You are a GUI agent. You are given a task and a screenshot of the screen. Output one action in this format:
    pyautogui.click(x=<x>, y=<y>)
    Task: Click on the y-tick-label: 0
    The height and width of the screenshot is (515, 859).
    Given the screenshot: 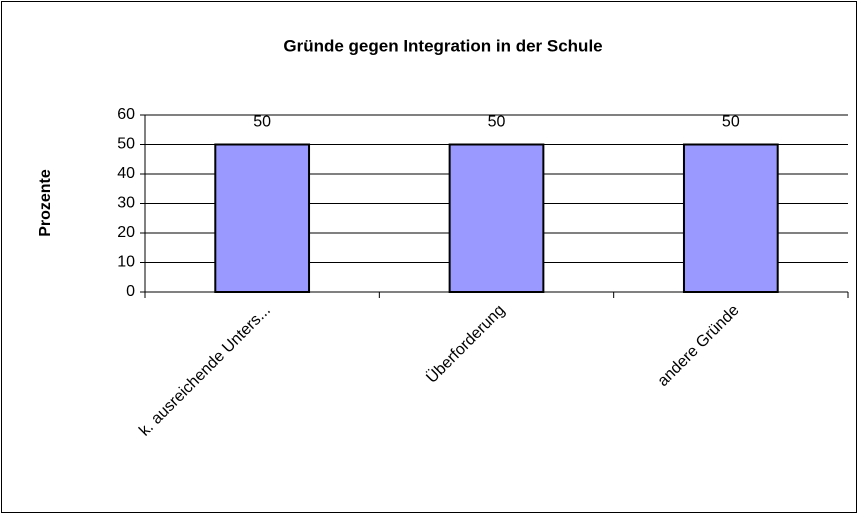 What is the action you would take?
    pyautogui.click(x=130, y=291)
    